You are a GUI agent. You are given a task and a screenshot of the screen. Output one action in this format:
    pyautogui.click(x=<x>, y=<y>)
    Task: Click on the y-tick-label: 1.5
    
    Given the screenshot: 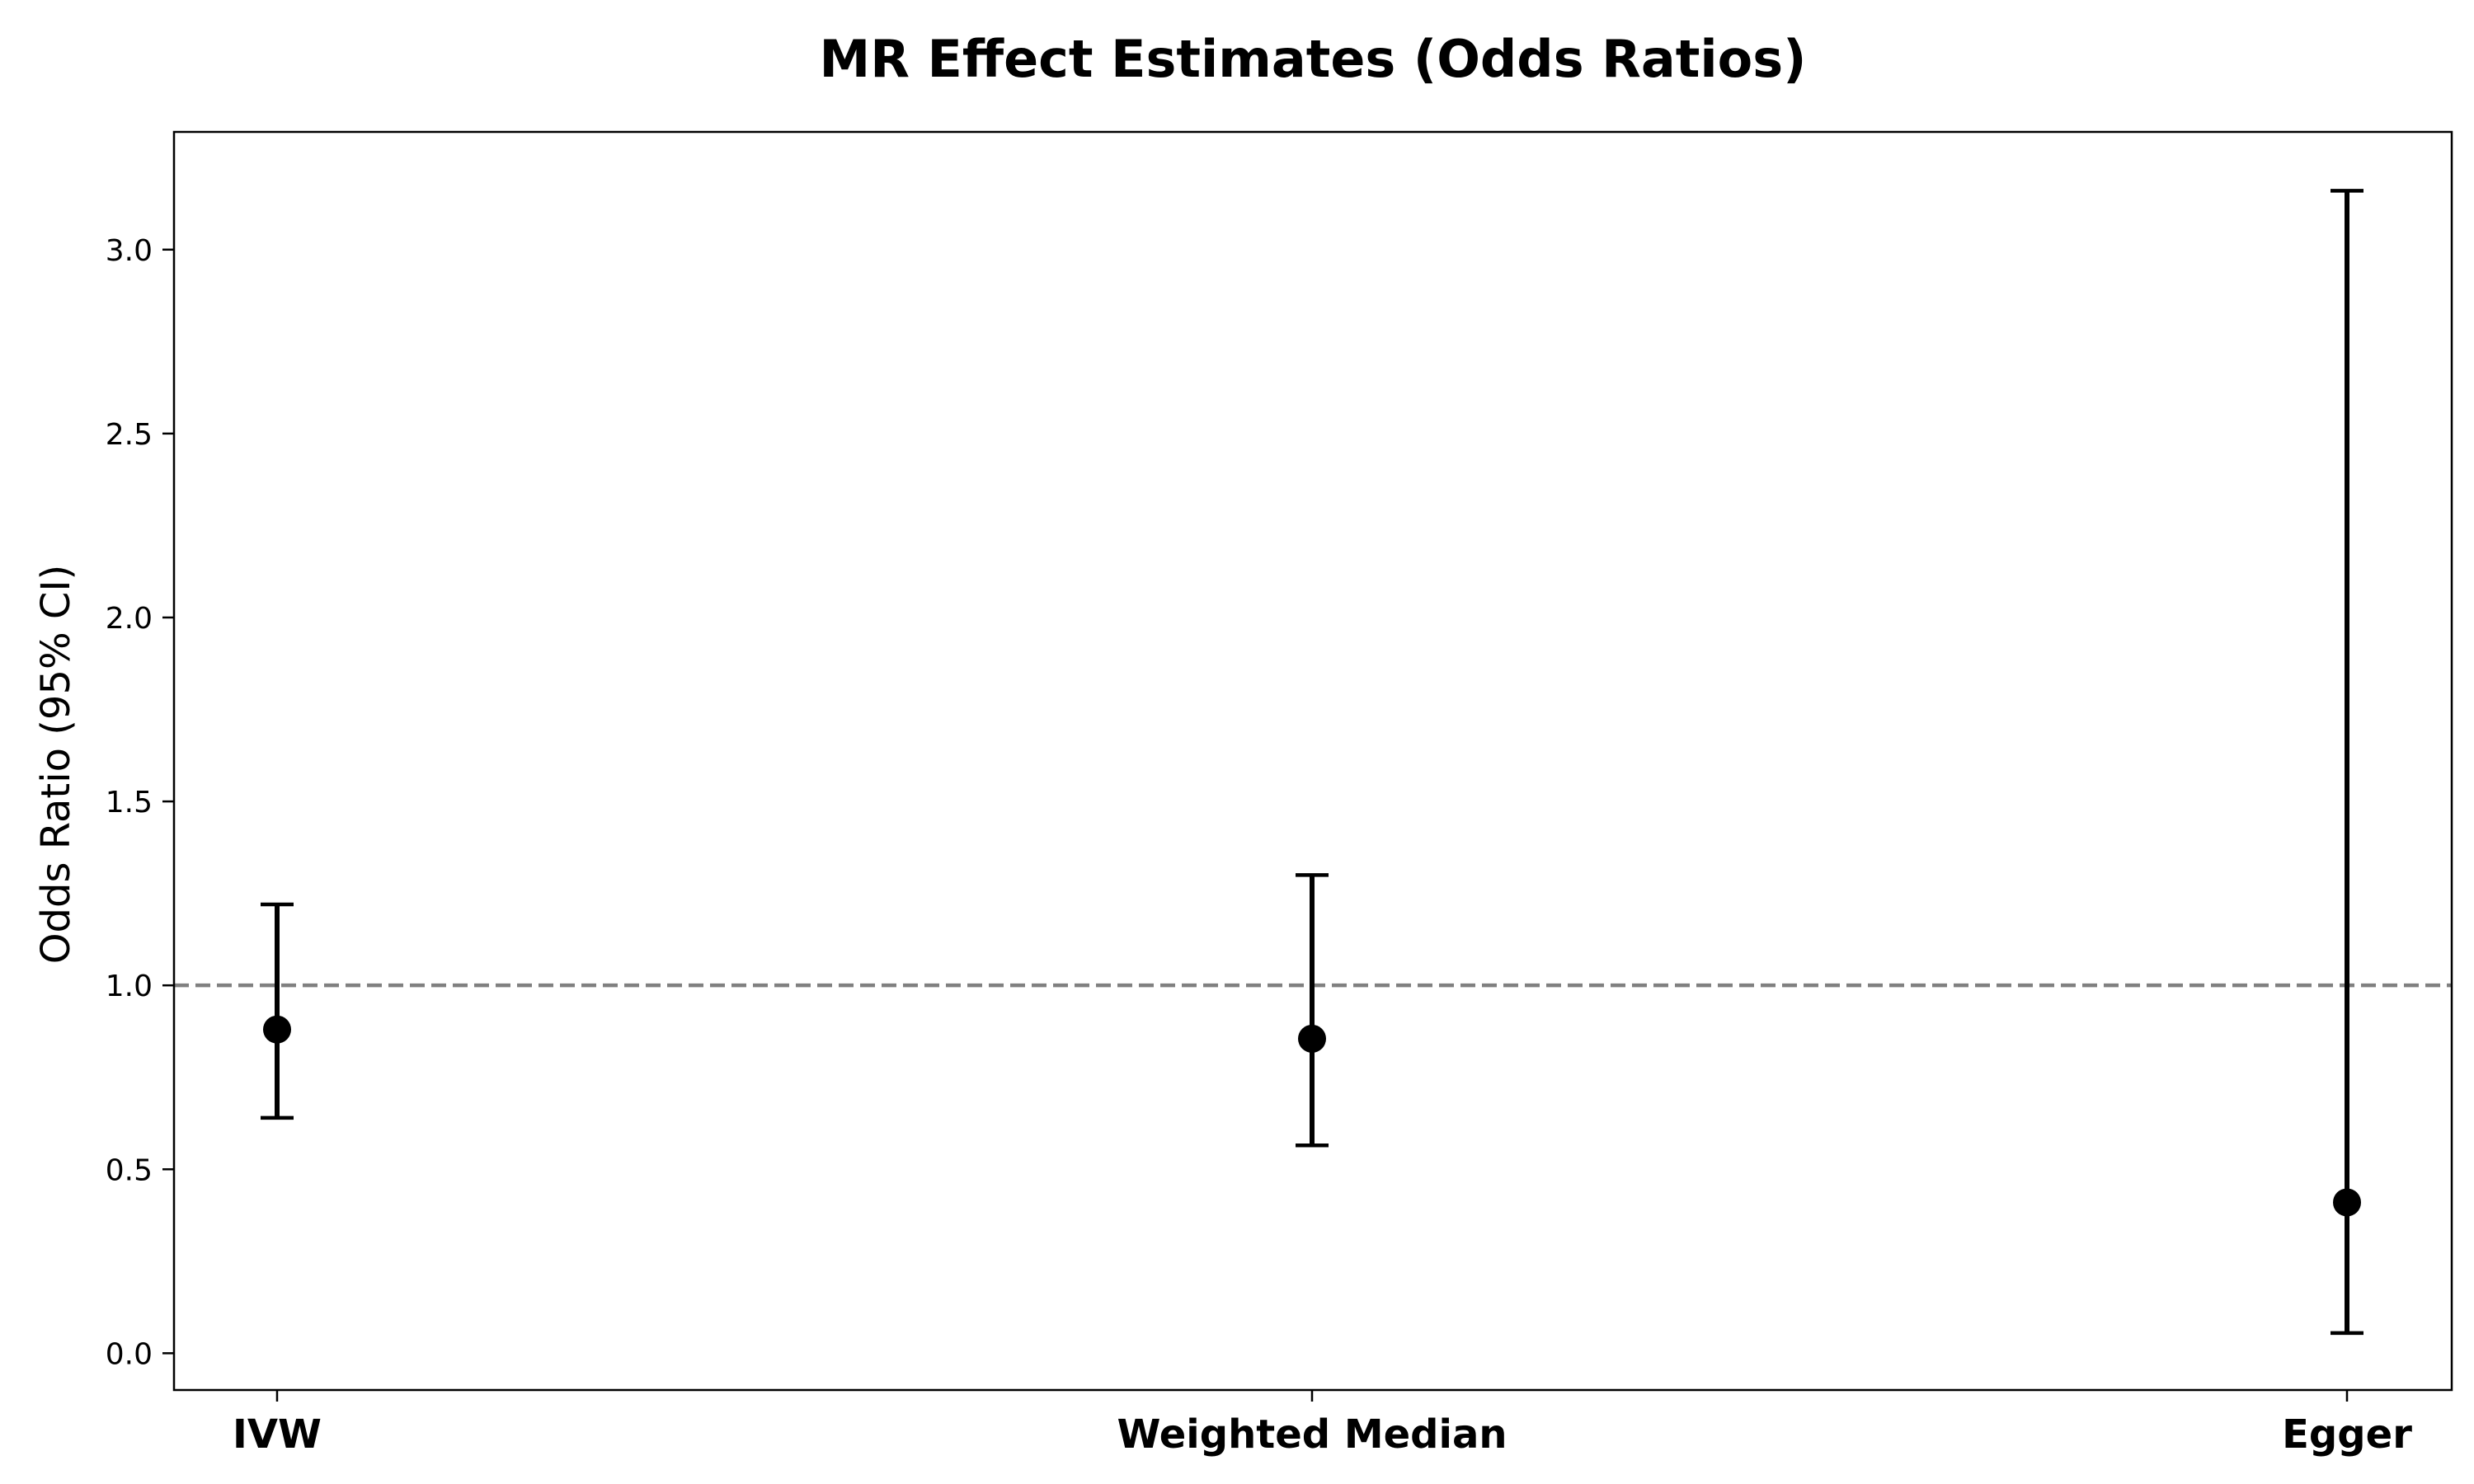 What is the action you would take?
    pyautogui.click(x=129, y=802)
    